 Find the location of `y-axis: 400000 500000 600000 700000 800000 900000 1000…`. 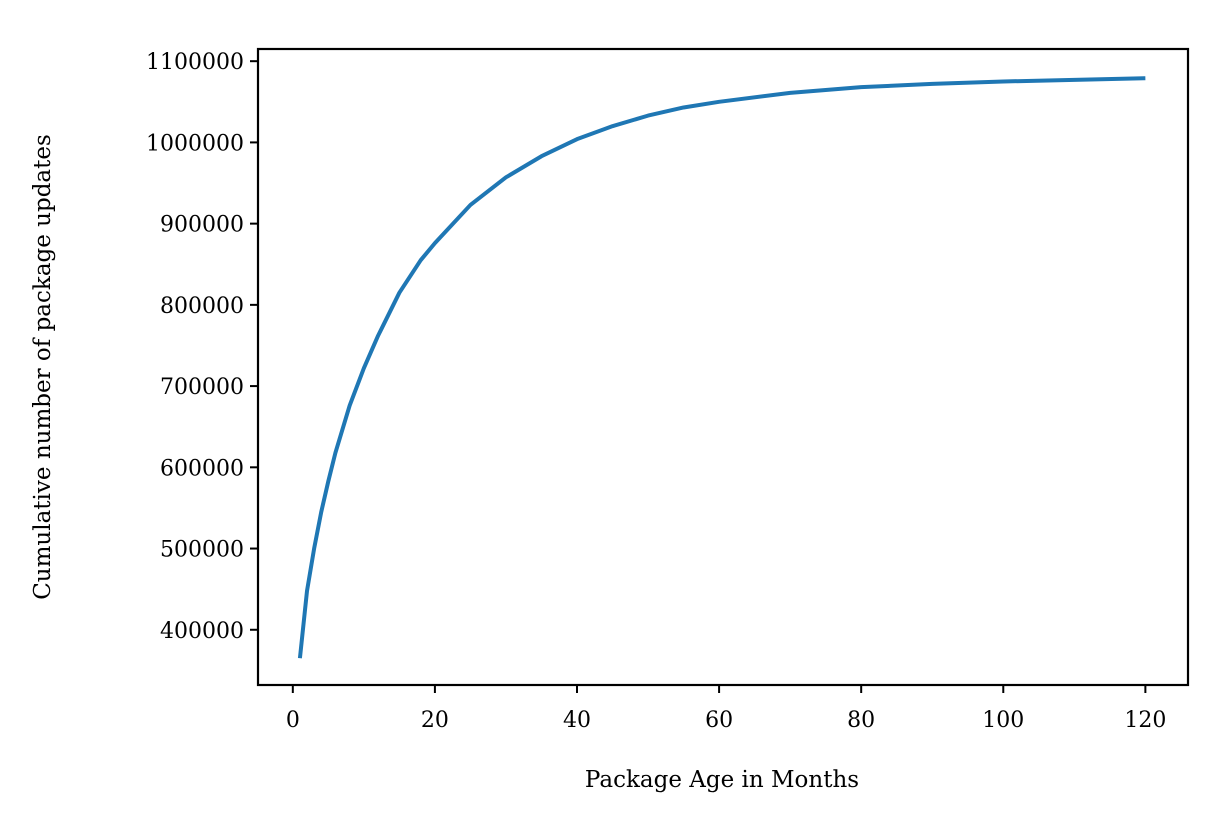

y-axis: 400000 500000 600000 700000 800000 900000 1000… is located at coordinates (202, 347).